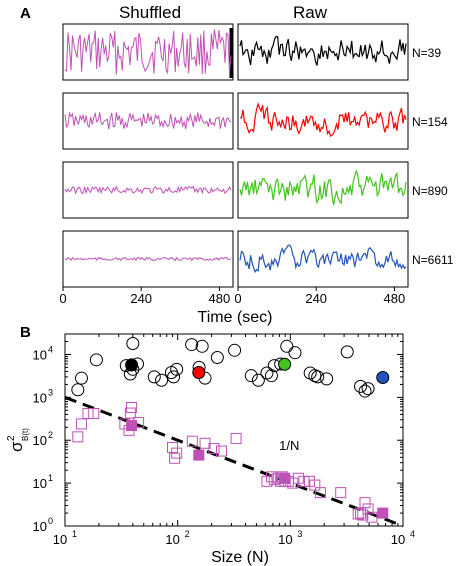 Image resolution: width=456 pixels, height=566 pixels. I want to click on ylabel-sub: B(t), so click(25, 434).